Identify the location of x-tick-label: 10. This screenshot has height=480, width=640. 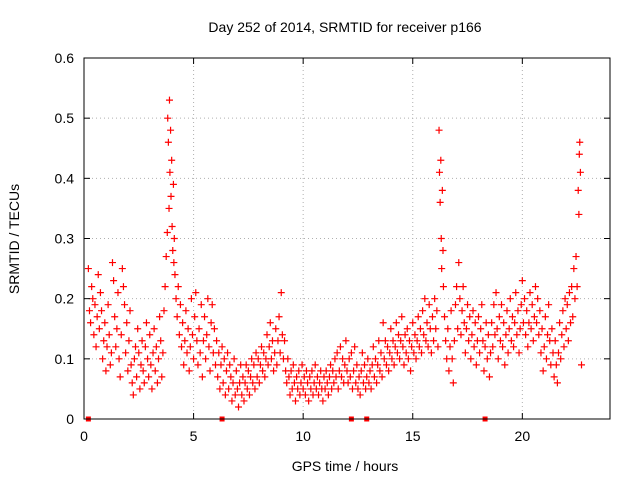
(303, 436).